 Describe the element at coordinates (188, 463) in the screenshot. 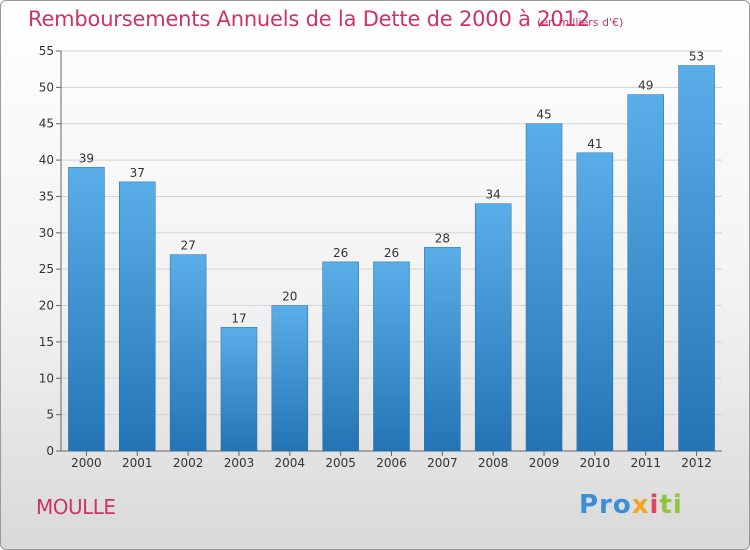

I see `x-tick-label-2002: 2002` at that location.